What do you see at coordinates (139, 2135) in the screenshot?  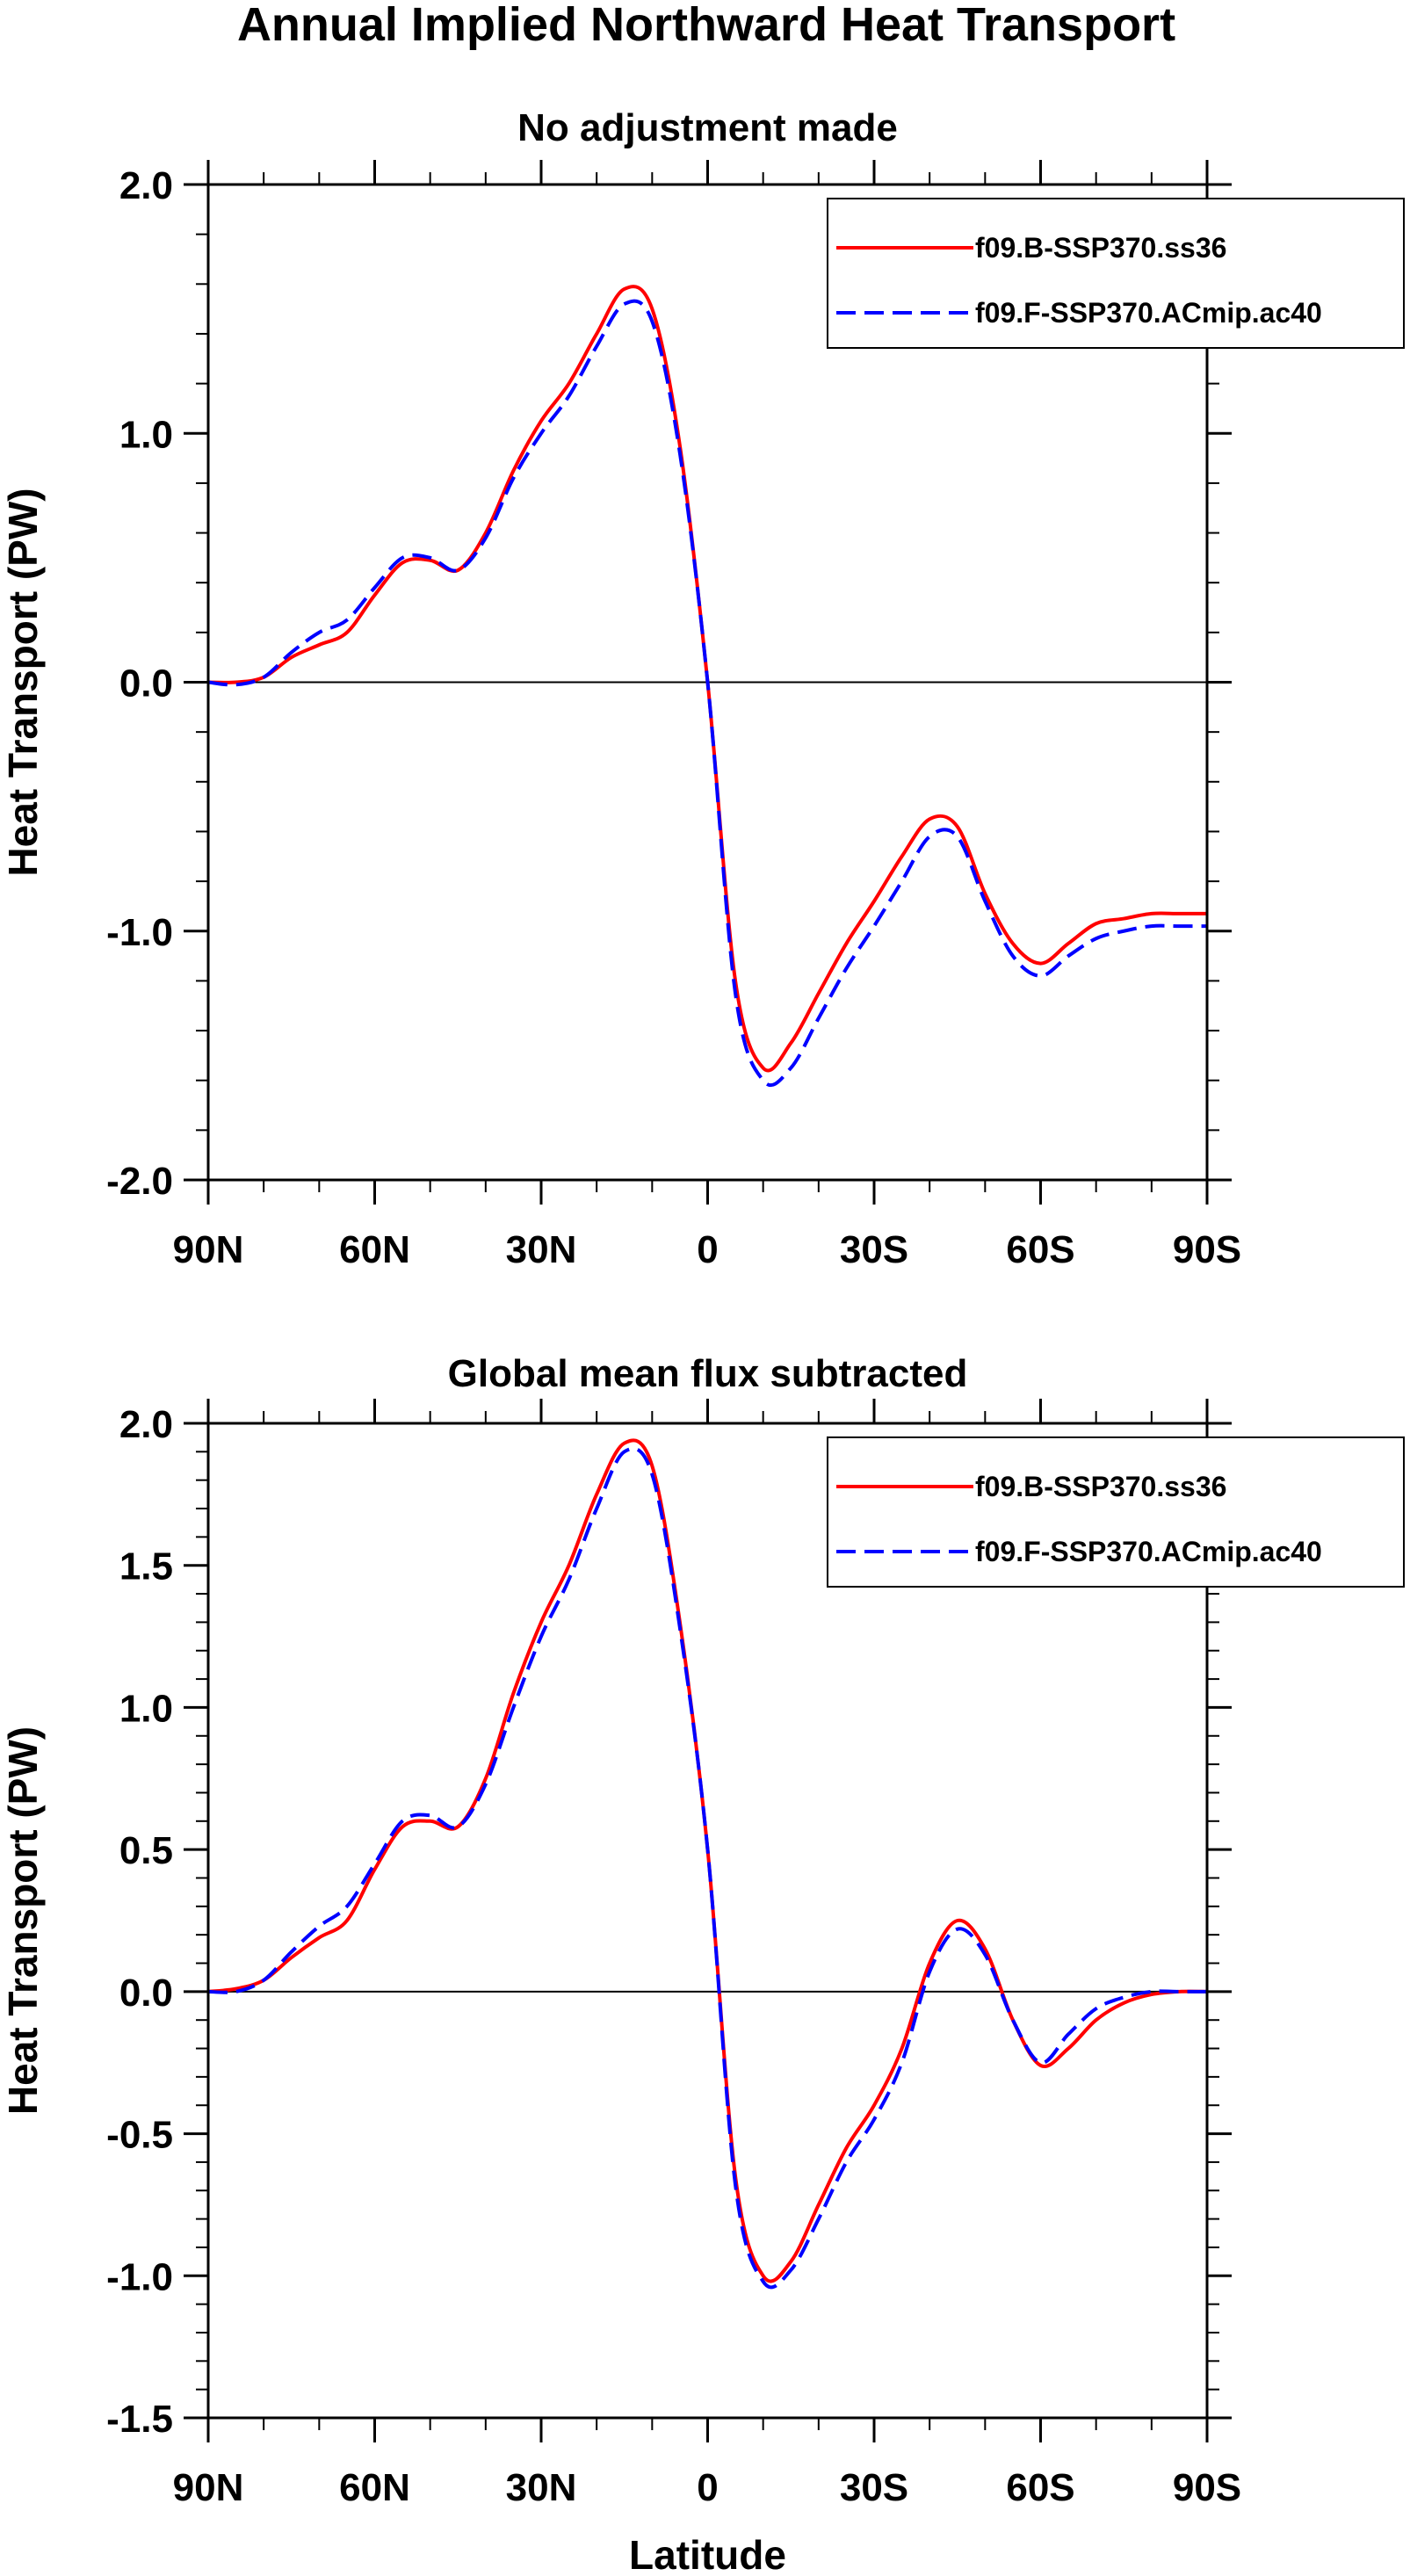 I see `y-tick-label: -0.5` at bounding box center [139, 2135].